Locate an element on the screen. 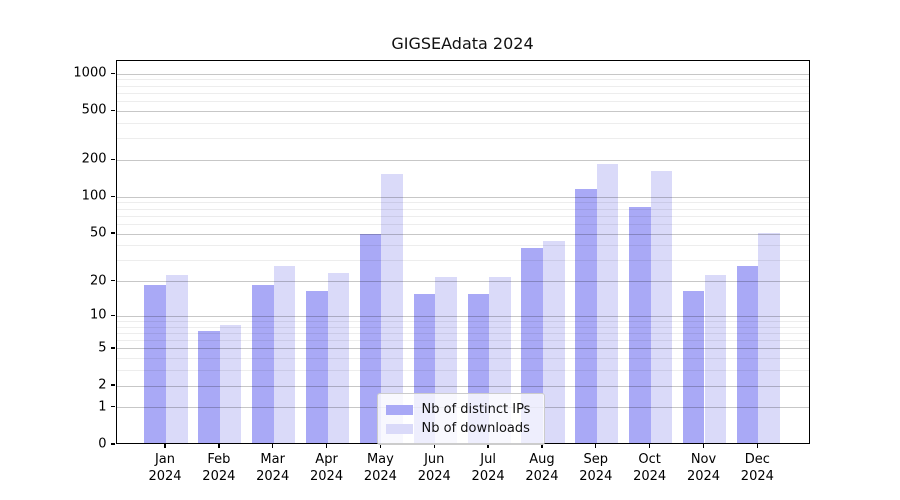  y-tick-label-10: 10 is located at coordinates (98, 315).